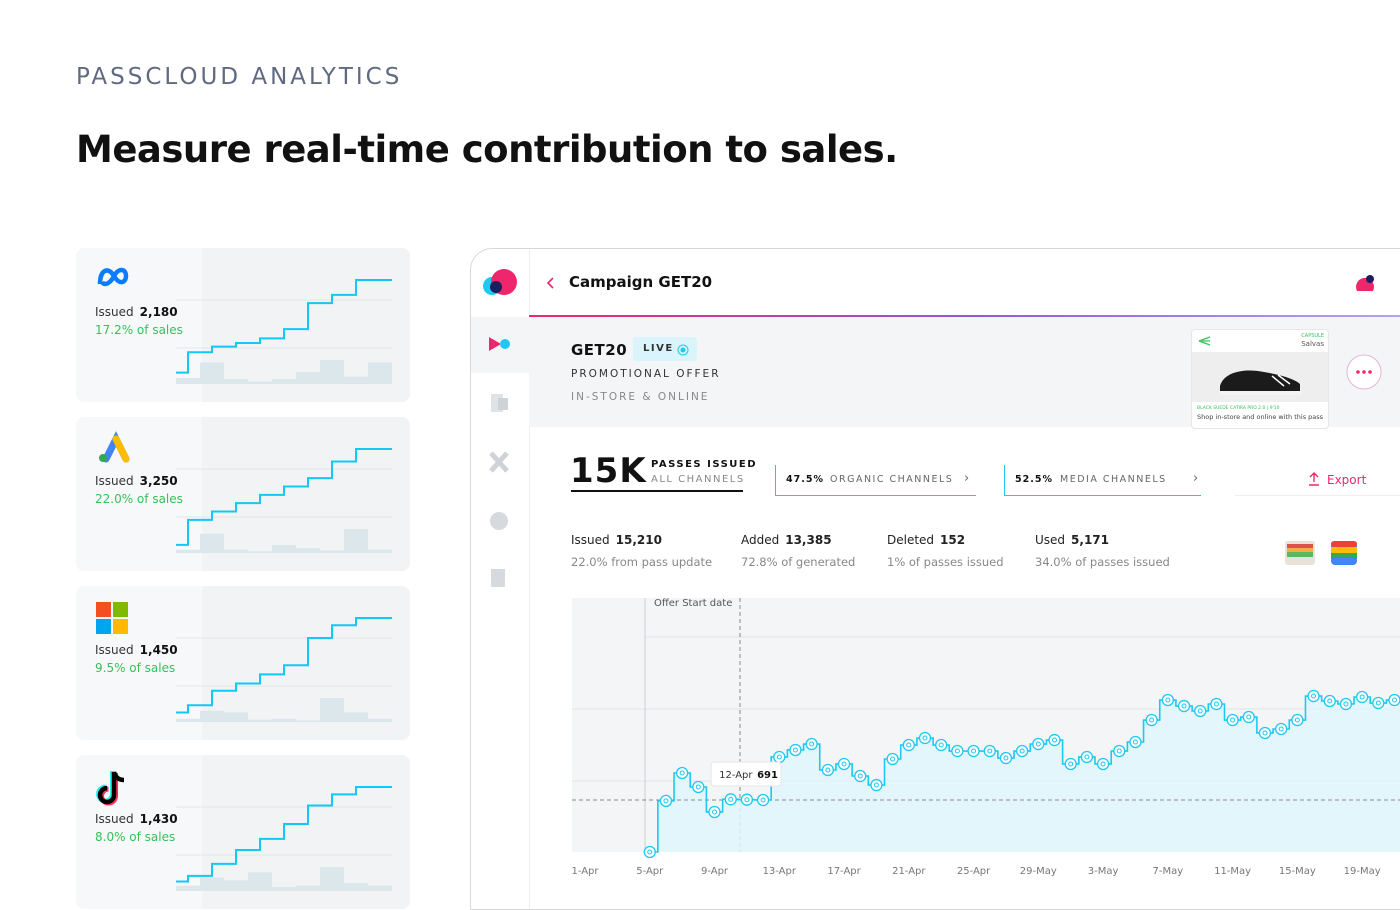 The width and height of the screenshot is (1400, 910). Describe the element at coordinates (805, 479) in the screenshot. I see `organic-share: 47.5%` at that location.